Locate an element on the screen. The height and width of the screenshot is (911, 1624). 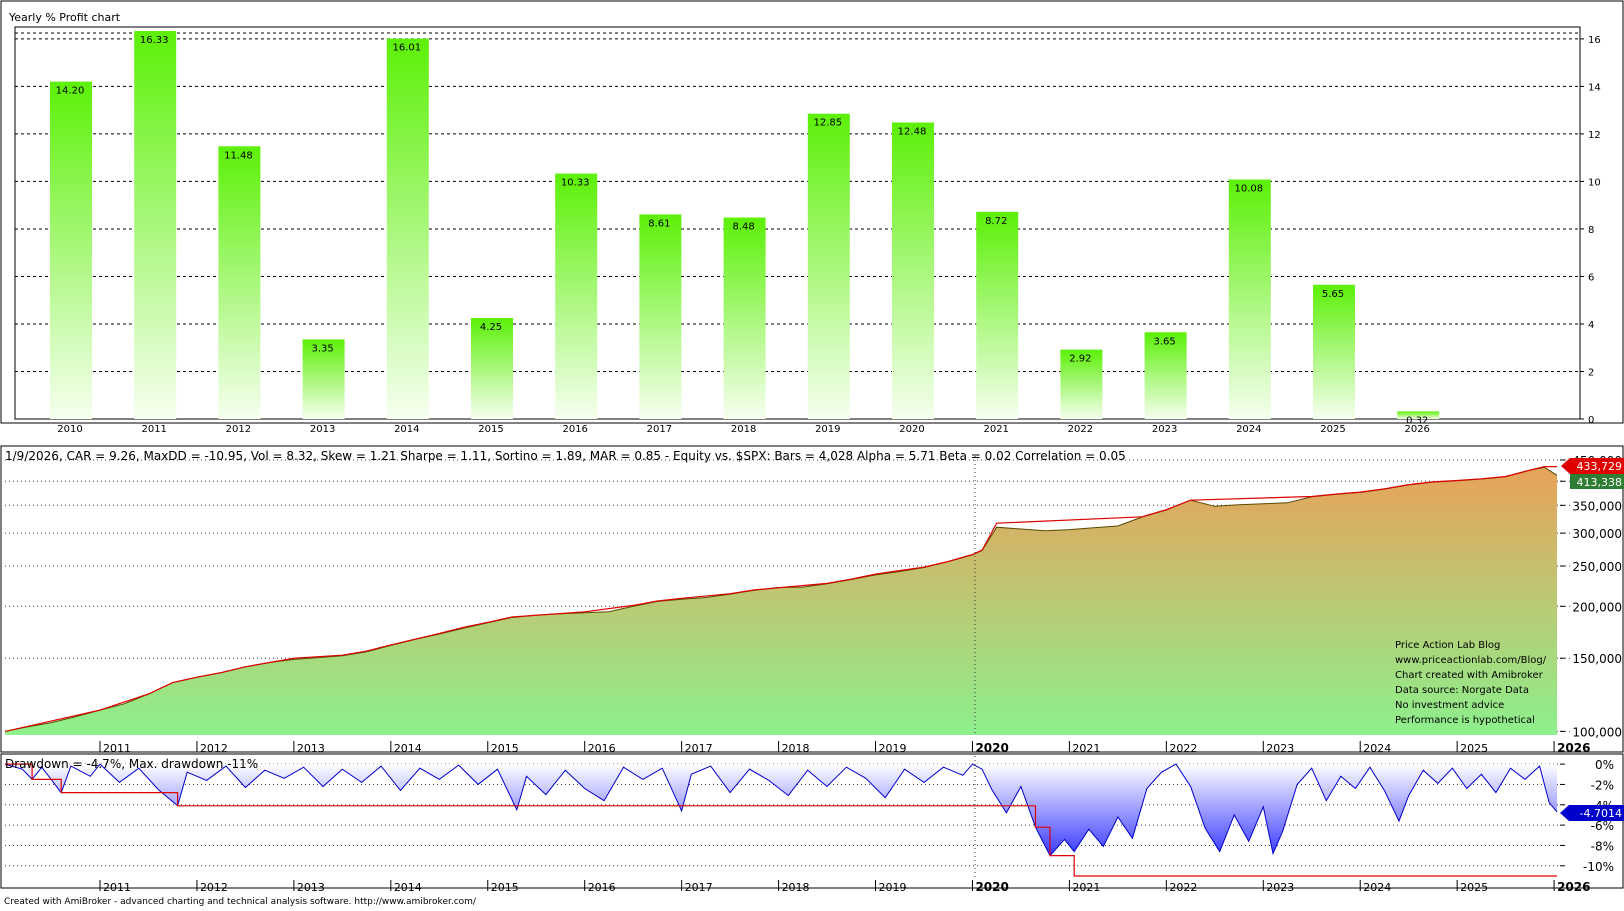
annotation-hypothetical: Performance is hypothetical is located at coordinates (1465, 720).